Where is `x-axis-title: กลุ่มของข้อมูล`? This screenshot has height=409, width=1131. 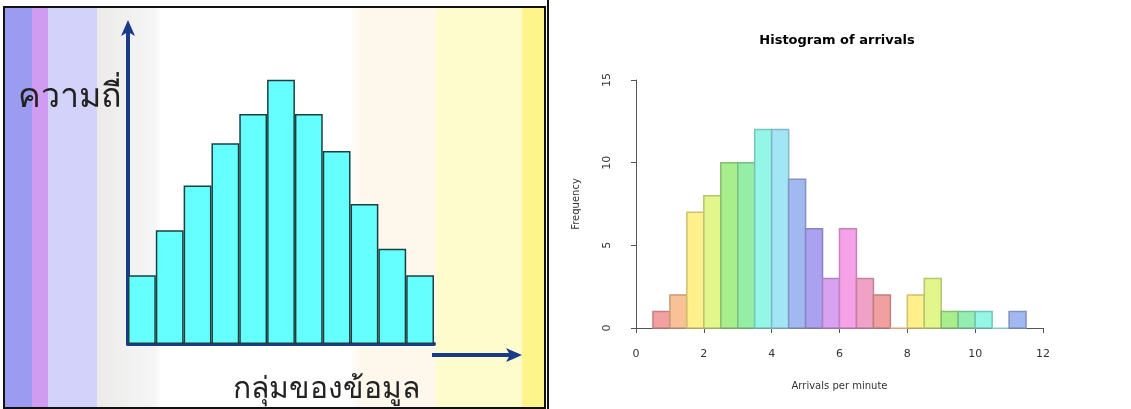
x-axis-title: กลุ่มของข้อมูล is located at coordinates (326, 388).